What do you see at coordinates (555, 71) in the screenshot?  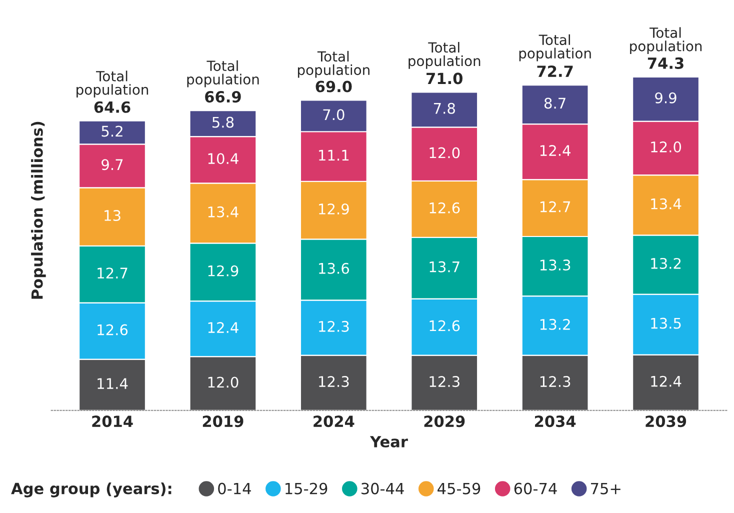 I see `total-label: 72.7` at bounding box center [555, 71].